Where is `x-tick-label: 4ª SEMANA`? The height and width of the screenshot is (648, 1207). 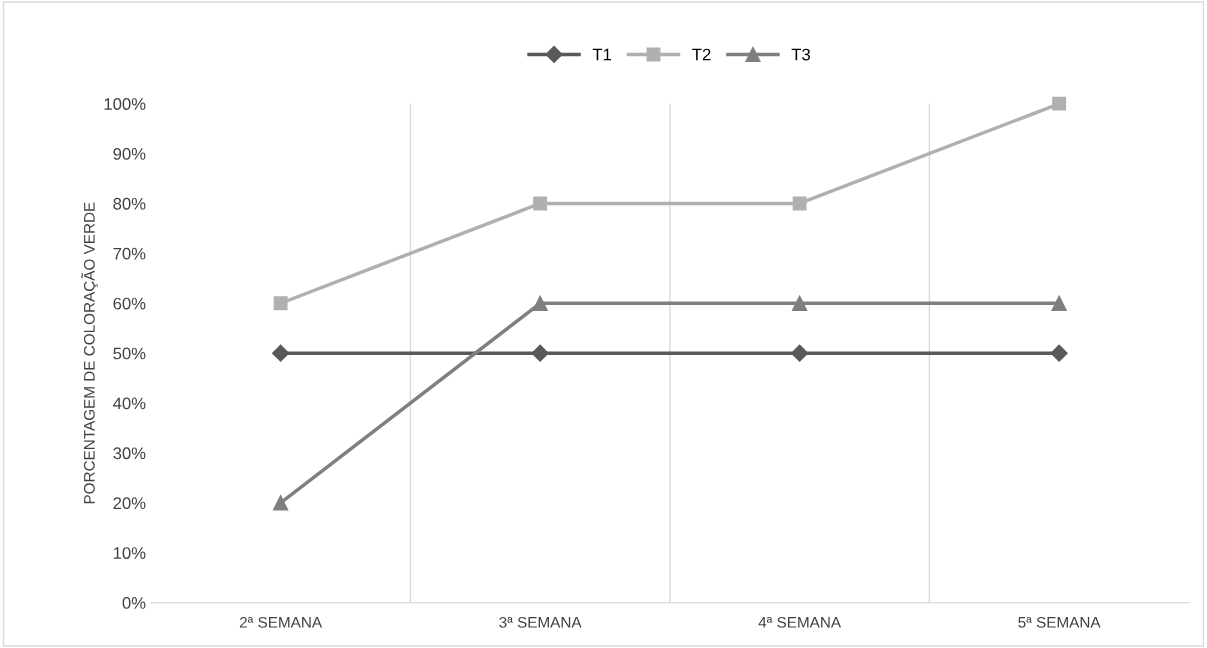 x-tick-label: 4ª SEMANA is located at coordinates (800, 622).